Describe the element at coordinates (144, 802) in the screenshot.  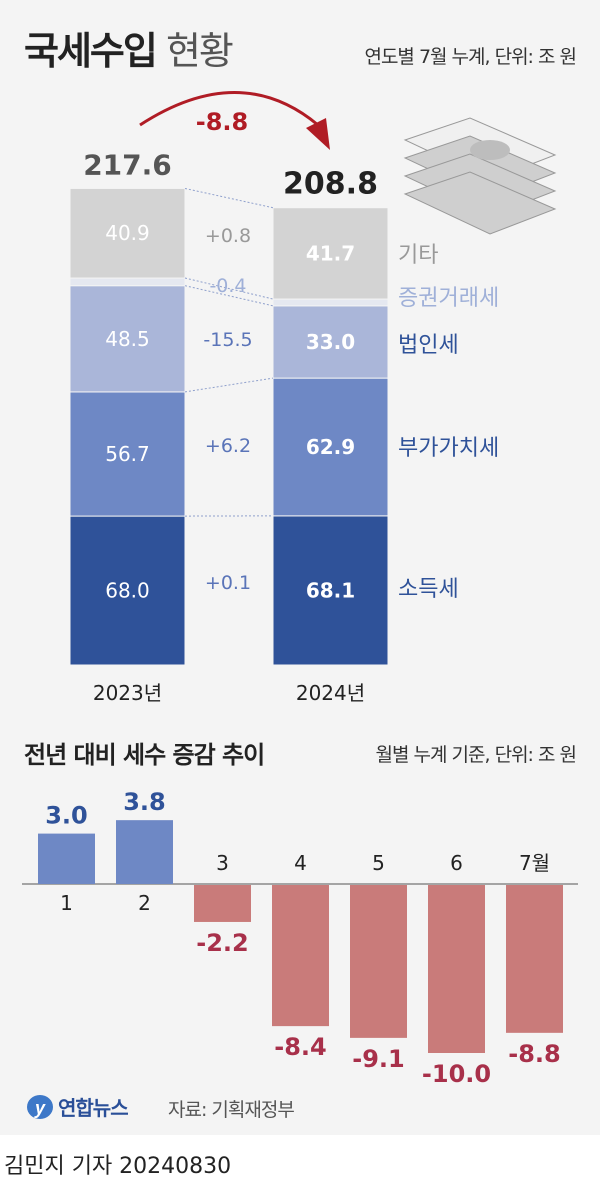
I see `month-value-label: 3.8` at that location.